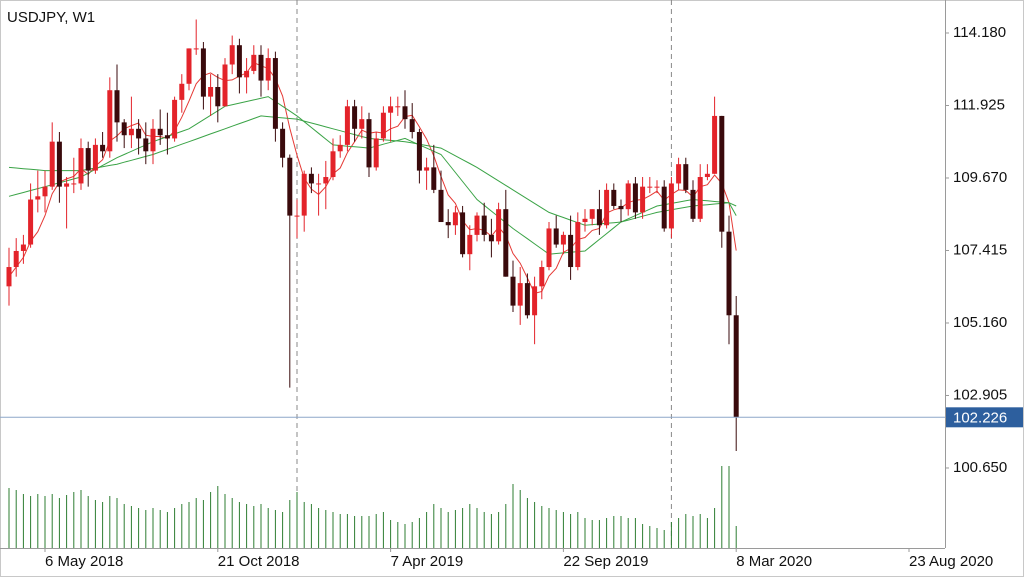 This screenshot has height=577, width=1024. What do you see at coordinates (774, 561) in the screenshot?
I see `x-tick-label: 8 Mar 2020` at bounding box center [774, 561].